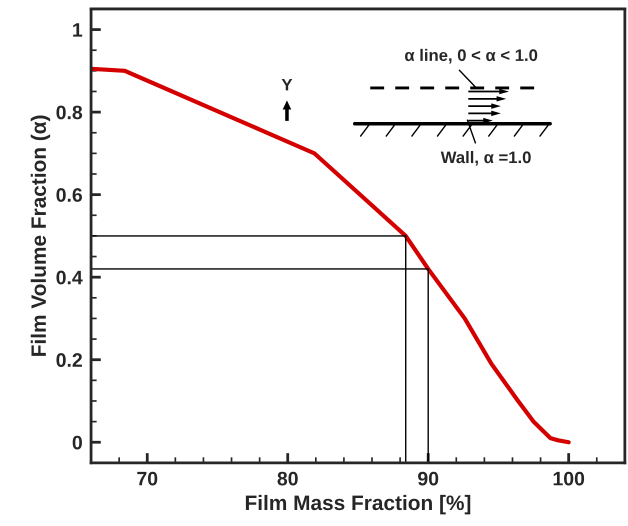 The height and width of the screenshot is (526, 628). What do you see at coordinates (471, 56) in the screenshot?
I see `annotation: α line, 0 < α < 1.0` at bounding box center [471, 56].